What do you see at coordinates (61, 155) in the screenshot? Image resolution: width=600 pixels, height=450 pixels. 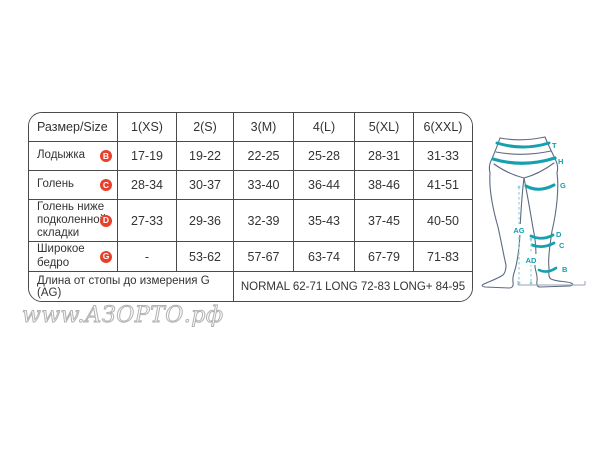 I see `ankle-label-text: Лодыжка` at bounding box center [61, 155].